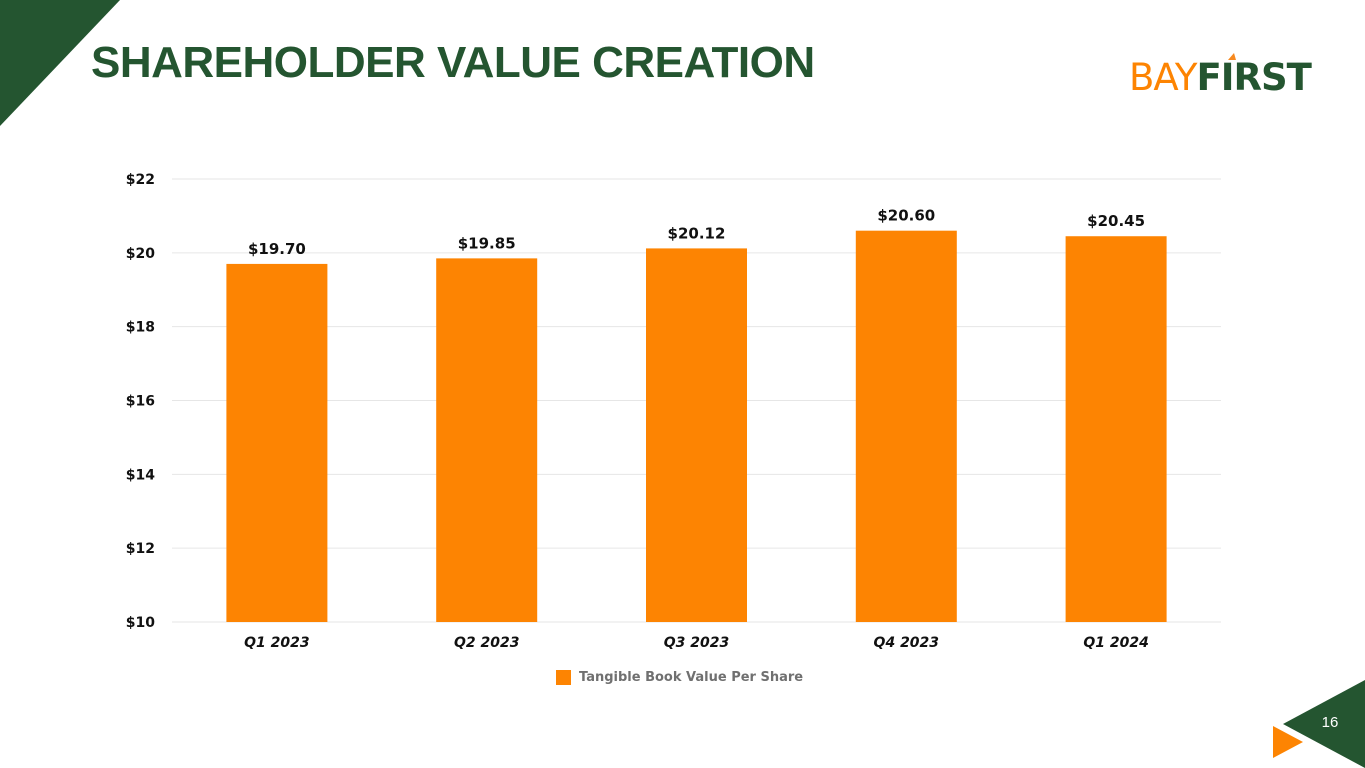  What do you see at coordinates (487, 243) in the screenshot?
I see `data-label: $19.85` at bounding box center [487, 243].